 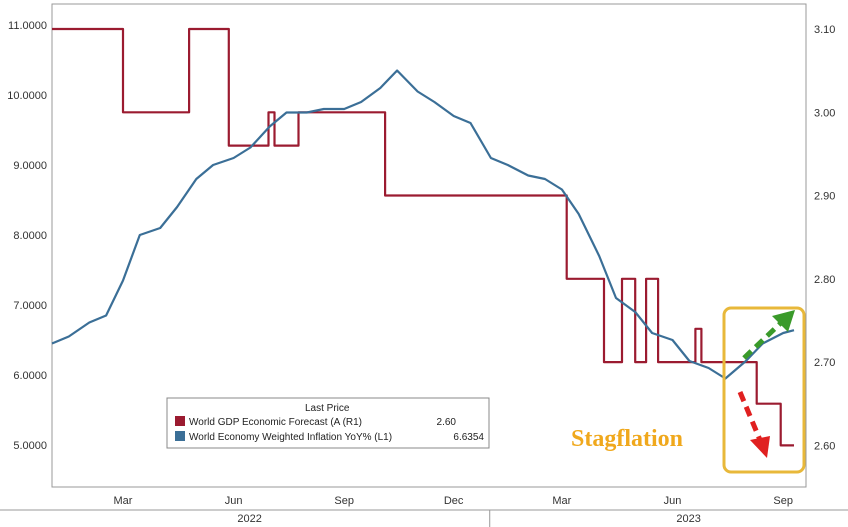 I want to click on x-tick-label: Dec, so click(x=454, y=501).